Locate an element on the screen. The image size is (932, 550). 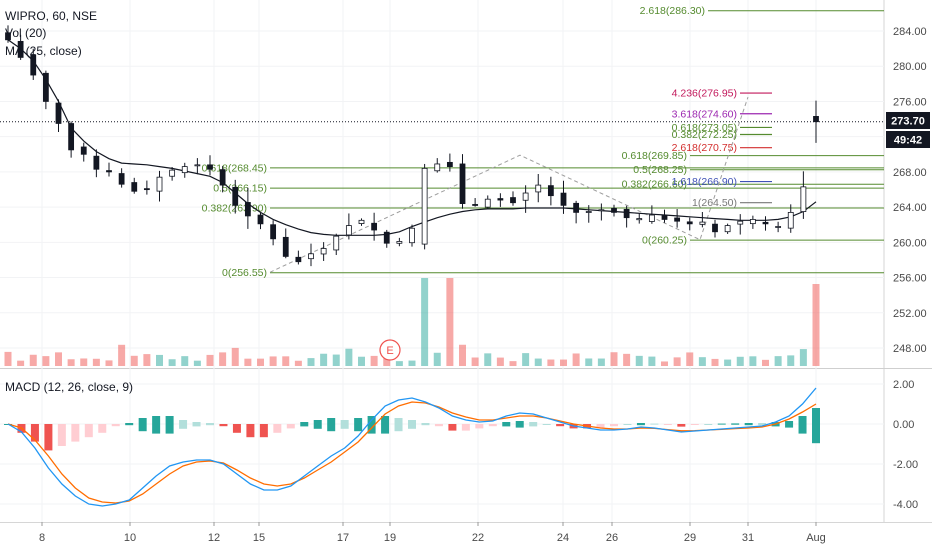
price-axis-label: 264.00 is located at coordinates (910, 208).